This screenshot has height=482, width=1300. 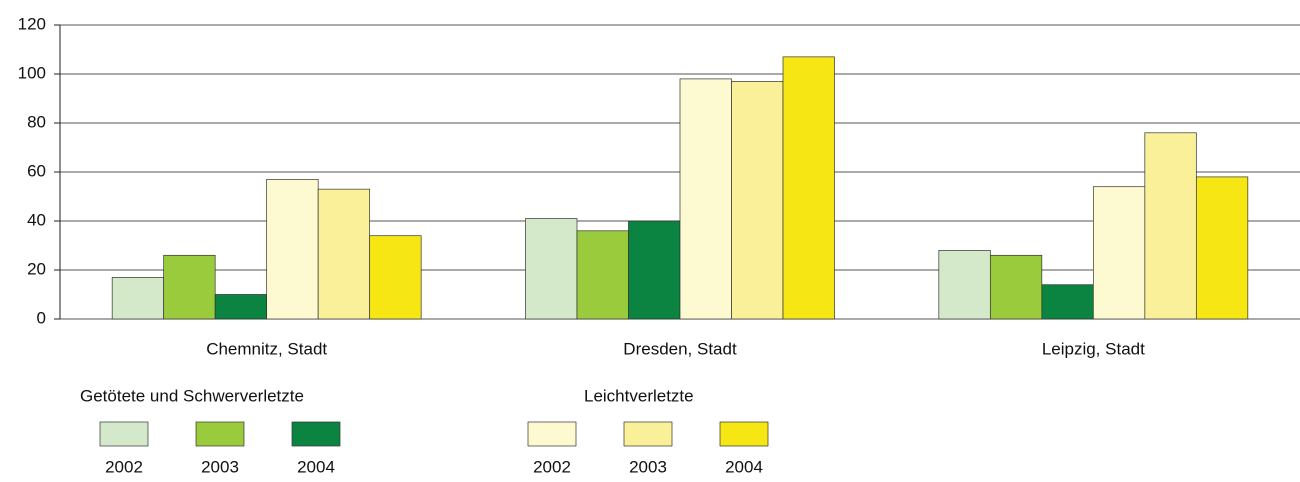 I want to click on x-tick-label: Dresden, Stadt, so click(x=680, y=348).